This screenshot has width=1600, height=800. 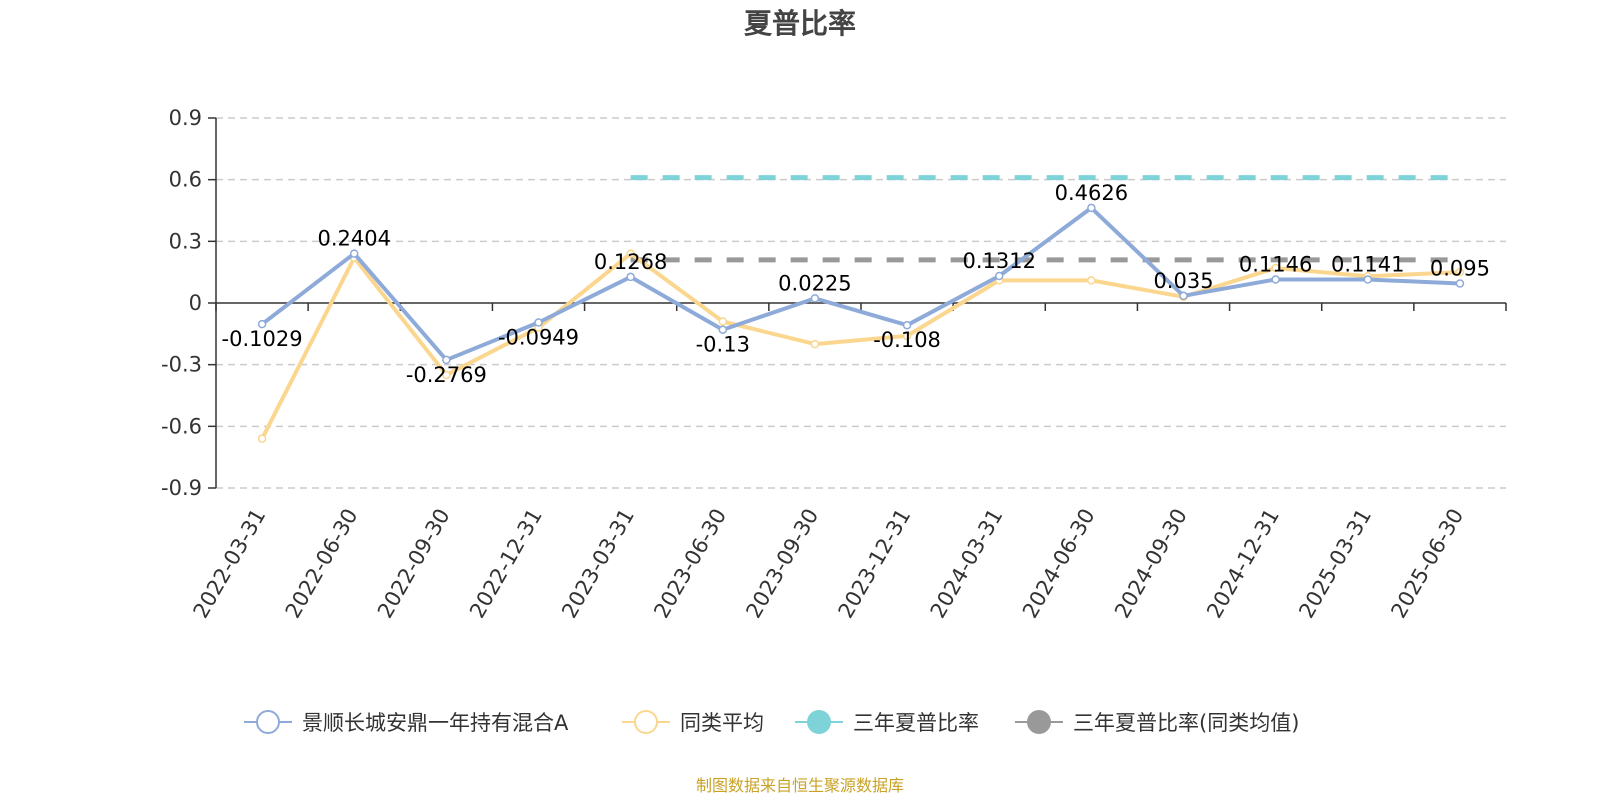 What do you see at coordinates (723, 345) in the screenshot?
I see `data-label: -0.13` at bounding box center [723, 345].